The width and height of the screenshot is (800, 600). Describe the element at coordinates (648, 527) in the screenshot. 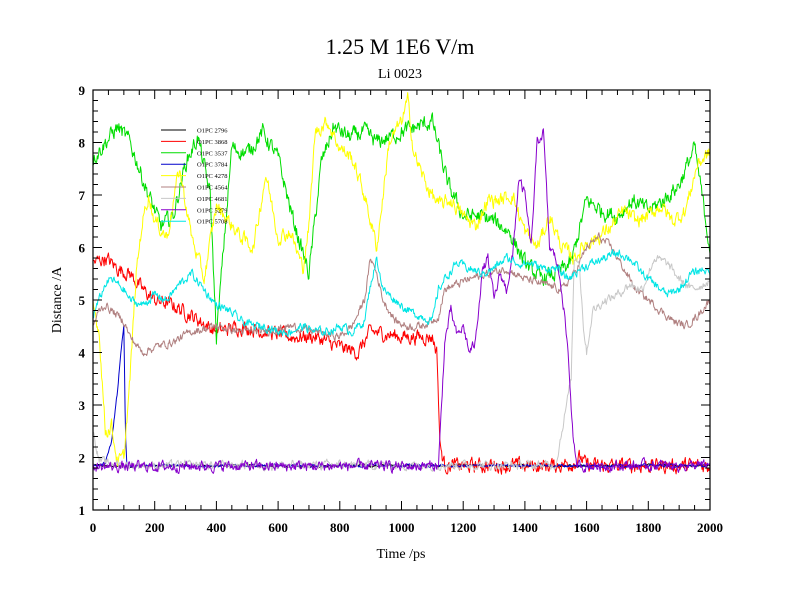

I see `x-tick-label: 1800` at that location.